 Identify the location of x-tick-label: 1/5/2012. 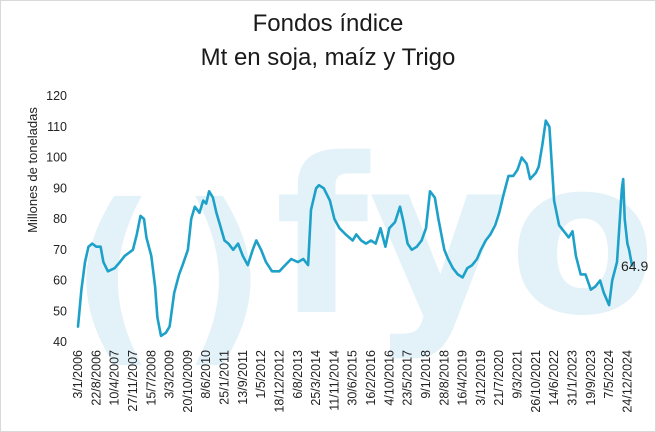
(261, 374).